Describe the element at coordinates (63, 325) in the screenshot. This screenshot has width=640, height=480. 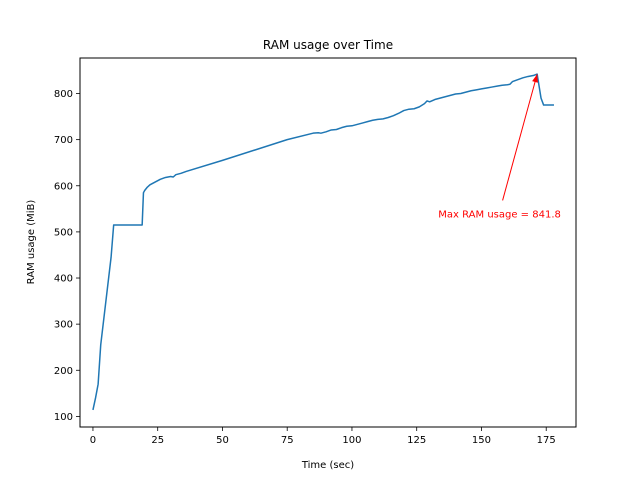
I see `y-tick-label: 300` at that location.